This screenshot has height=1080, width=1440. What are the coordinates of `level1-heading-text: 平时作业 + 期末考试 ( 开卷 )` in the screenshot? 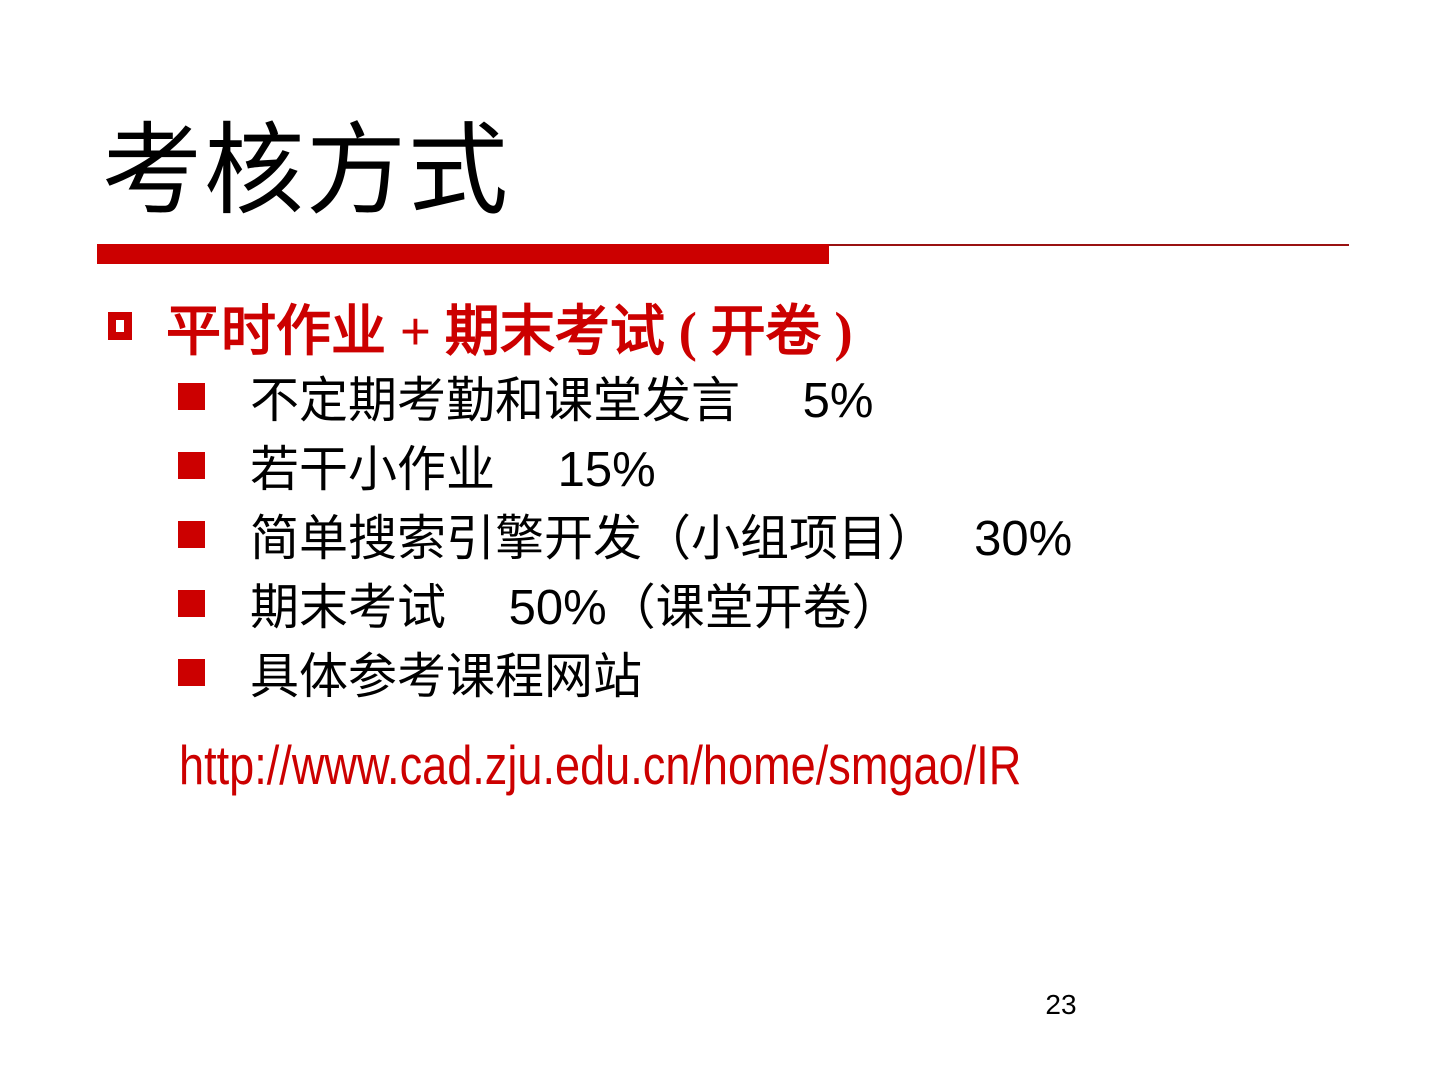 It's located at (509, 331).